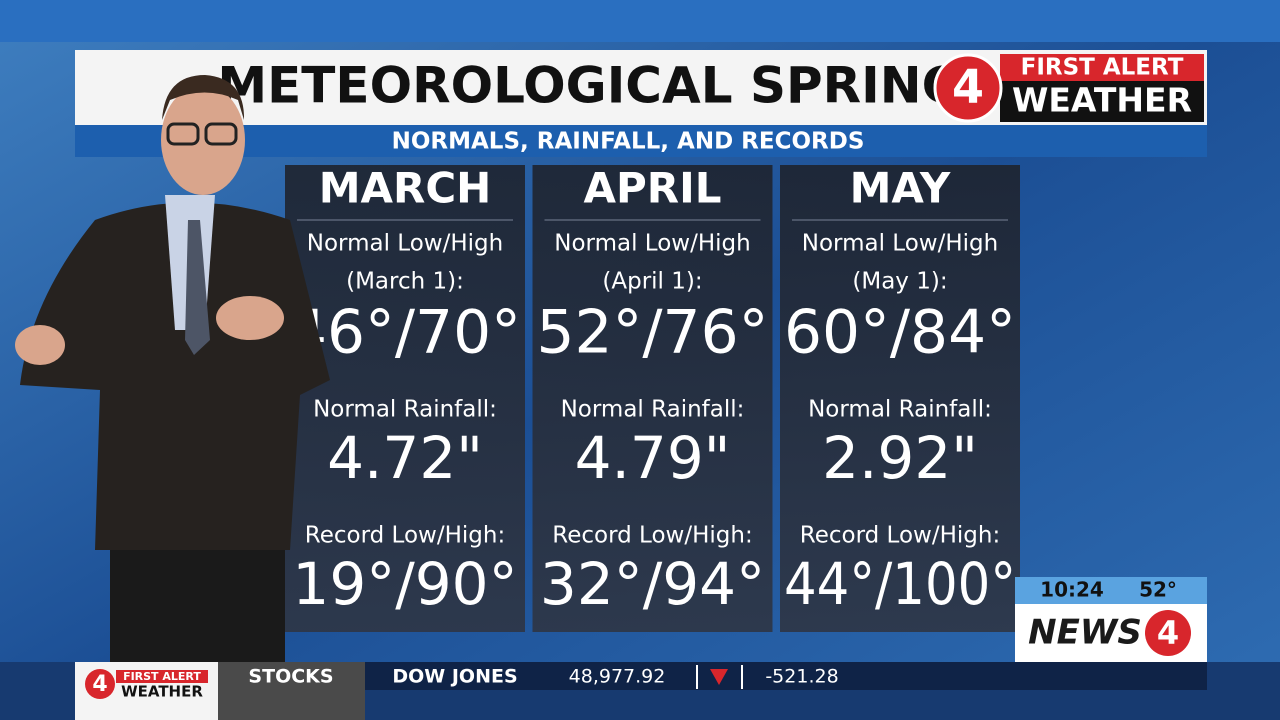  I want to click on ticker-logo-red, so click(162, 676).